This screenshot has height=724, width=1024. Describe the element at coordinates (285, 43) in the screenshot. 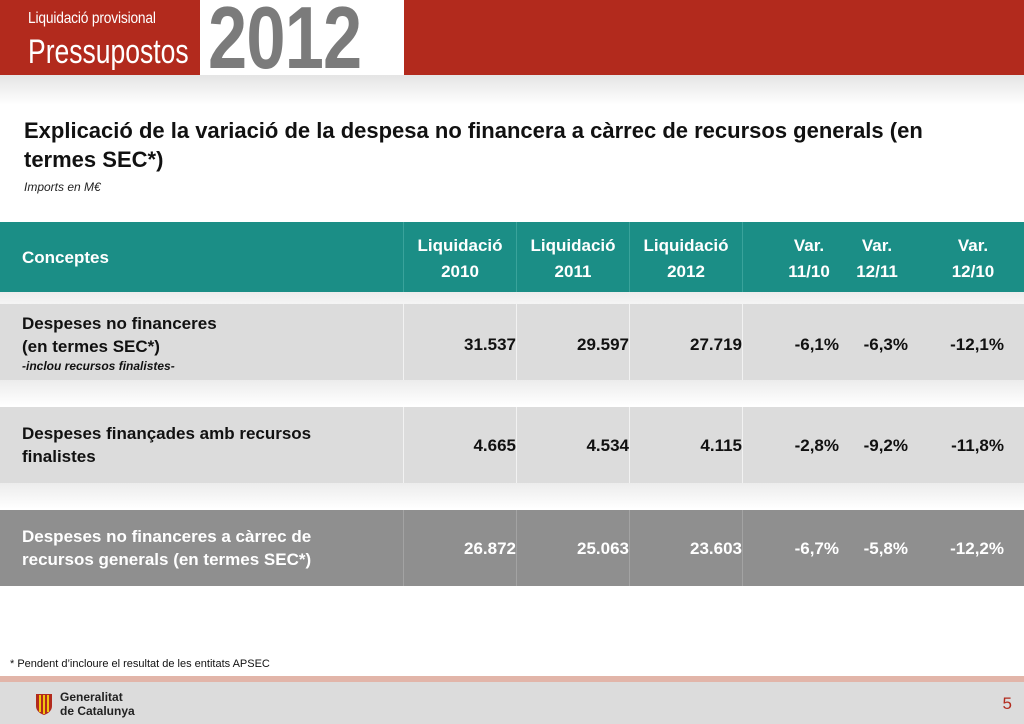

I see `header-year: 2012` at that location.